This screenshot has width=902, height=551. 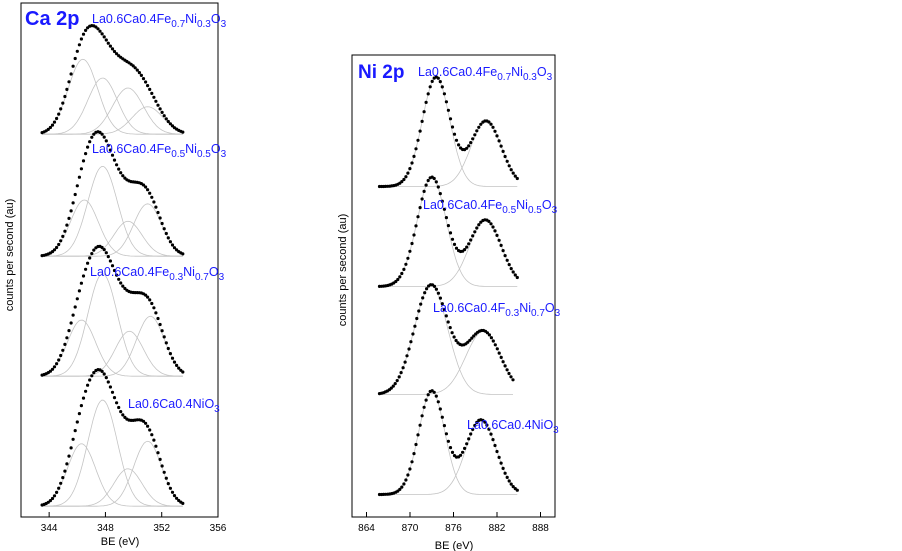 I want to click on x-tick-label: 864, so click(x=366, y=528).